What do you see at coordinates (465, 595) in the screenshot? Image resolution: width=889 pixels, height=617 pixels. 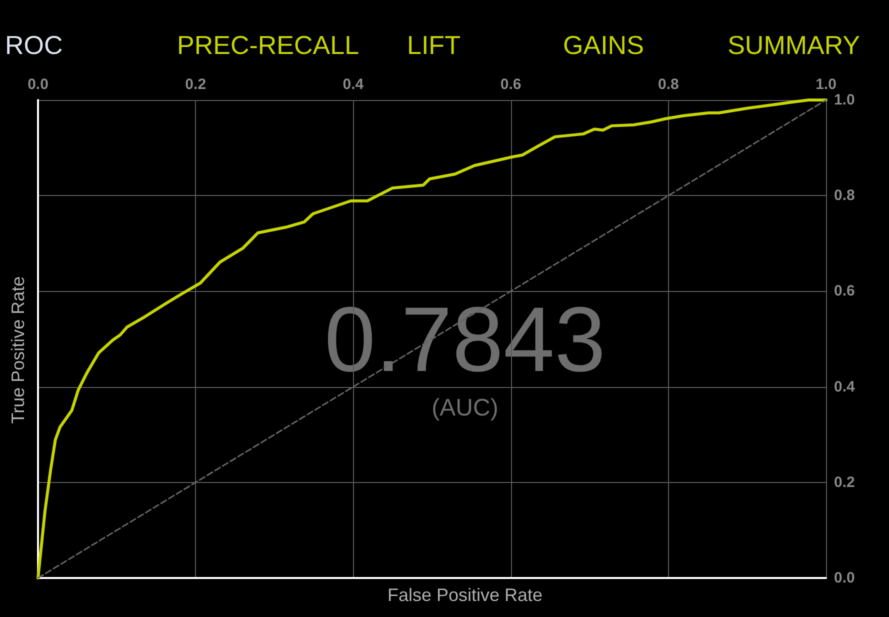 I see `x-axis-title: False Positive Rate` at bounding box center [465, 595].